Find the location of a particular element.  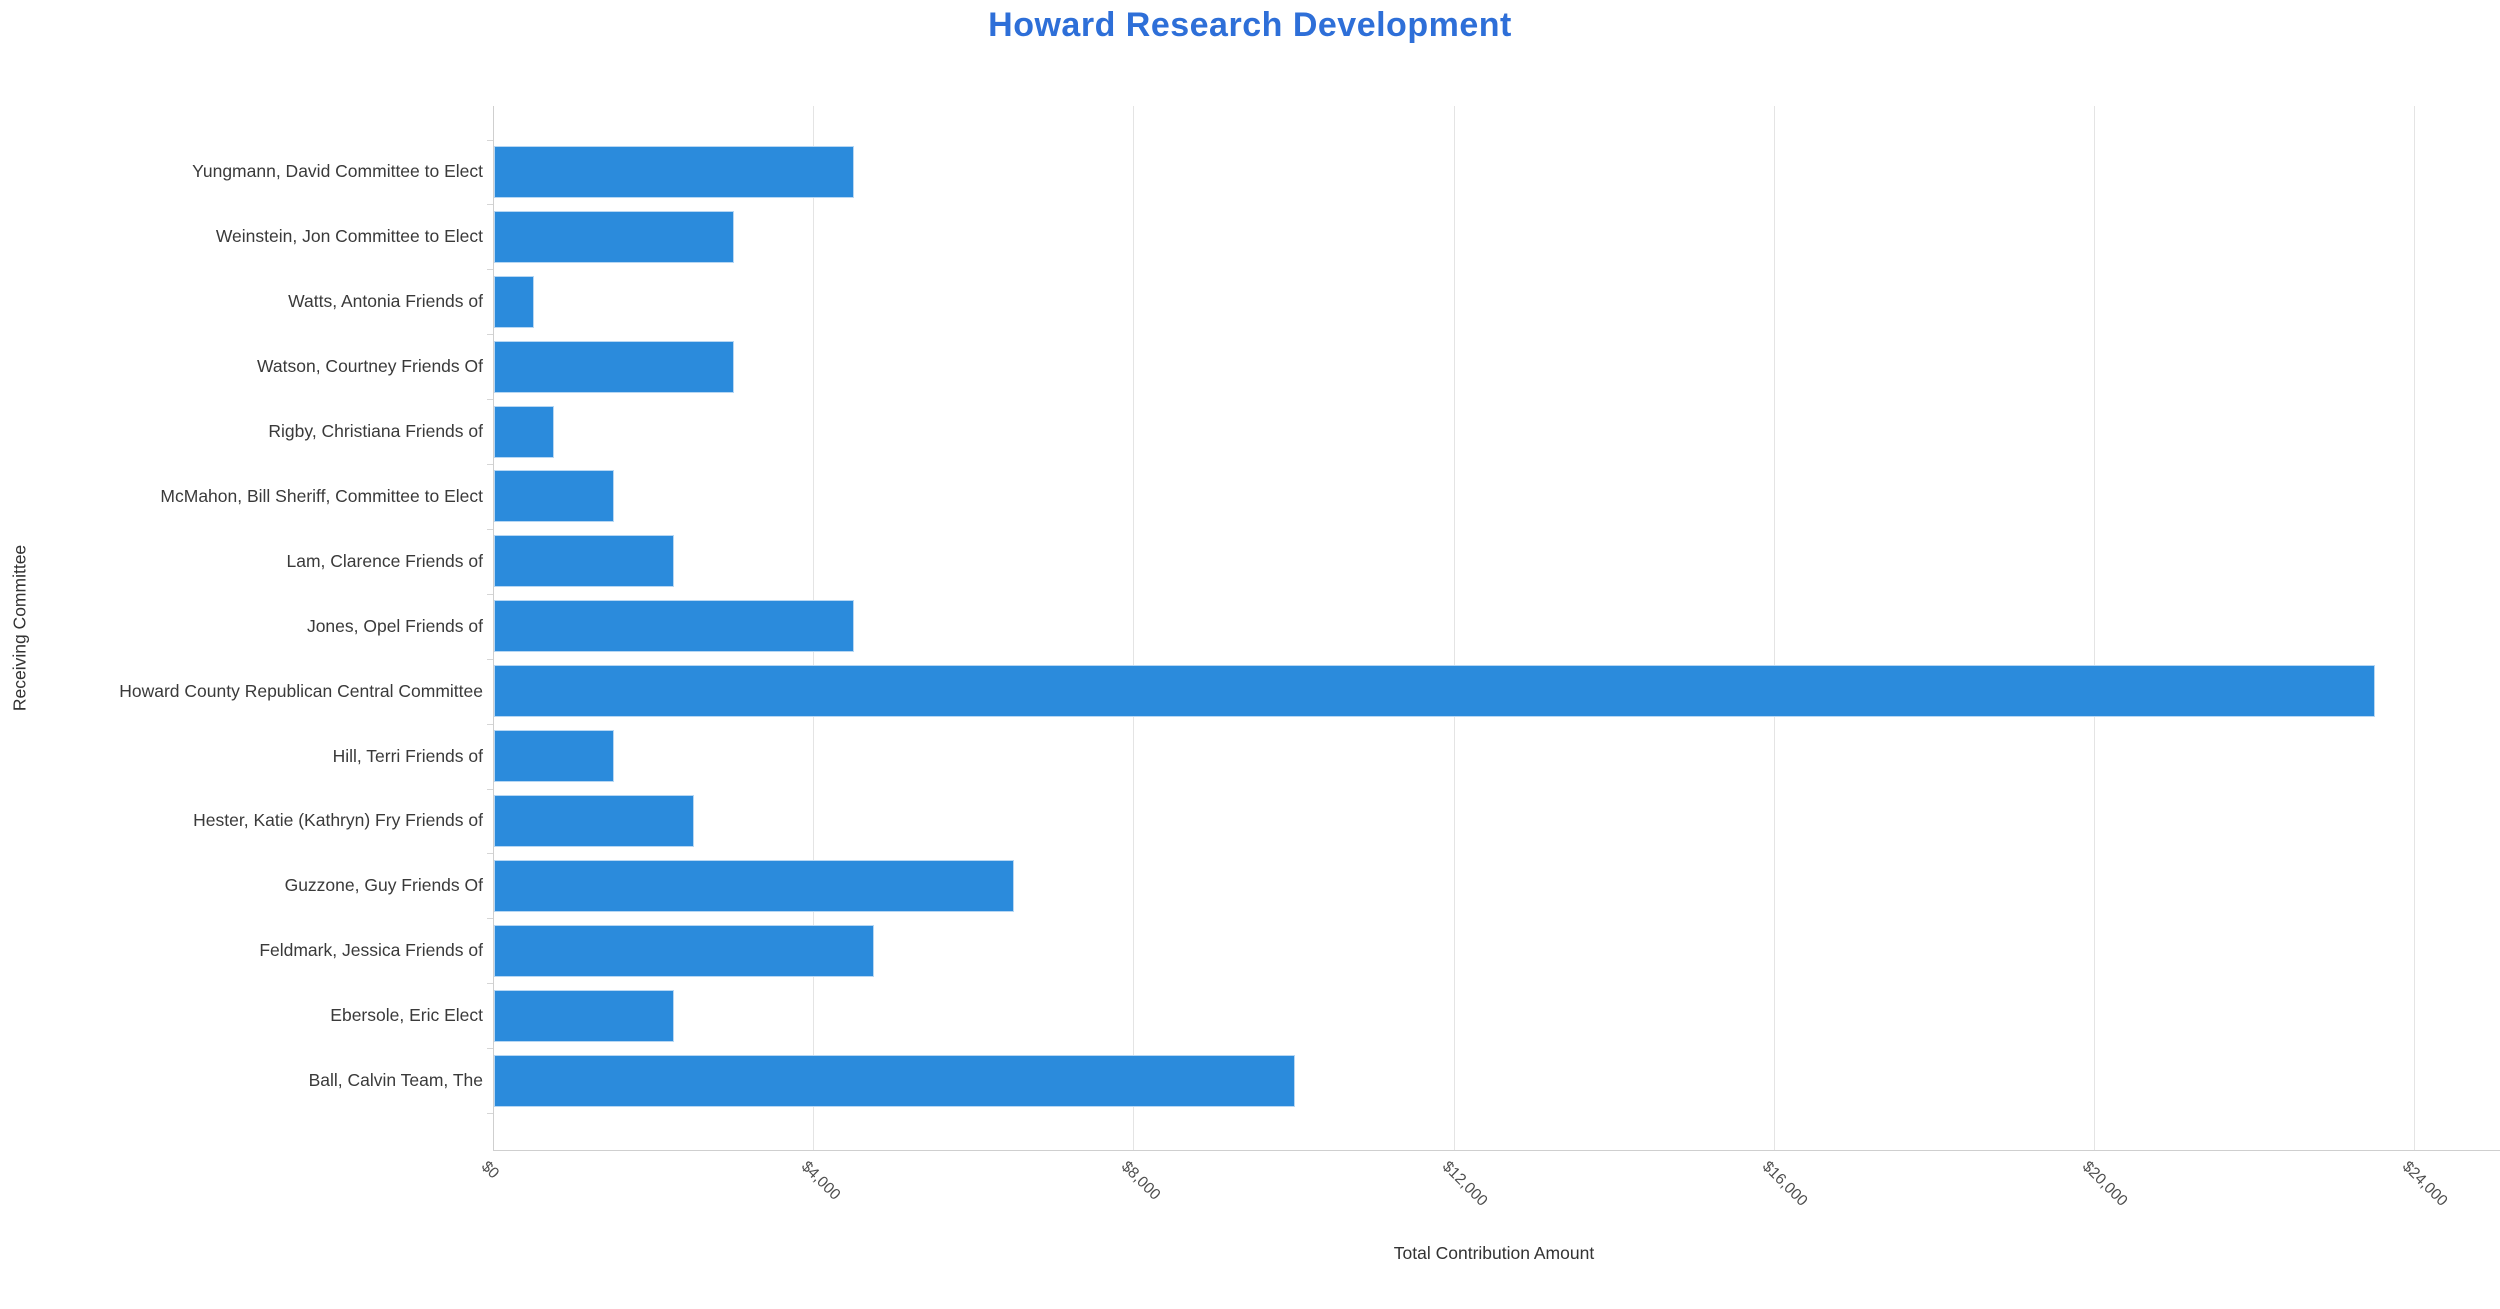

gridline-$12,000 is located at coordinates (1454, 628).